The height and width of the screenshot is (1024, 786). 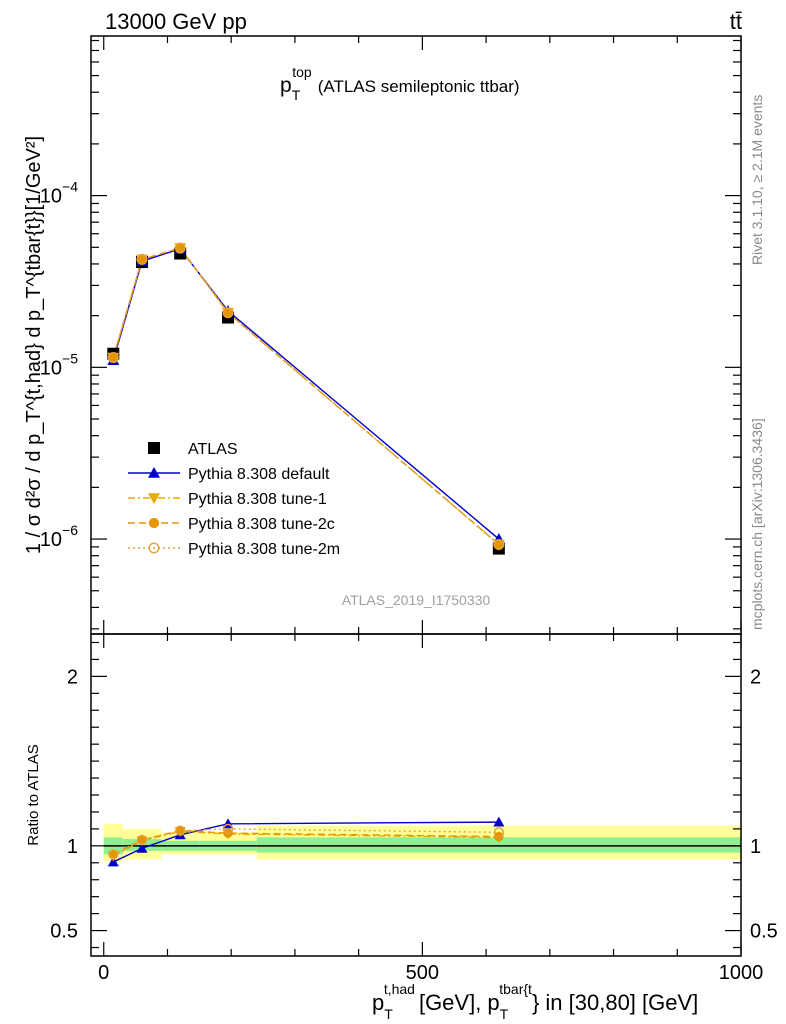 What do you see at coordinates (296, 95) in the screenshot?
I see `title-sub: T` at bounding box center [296, 95].